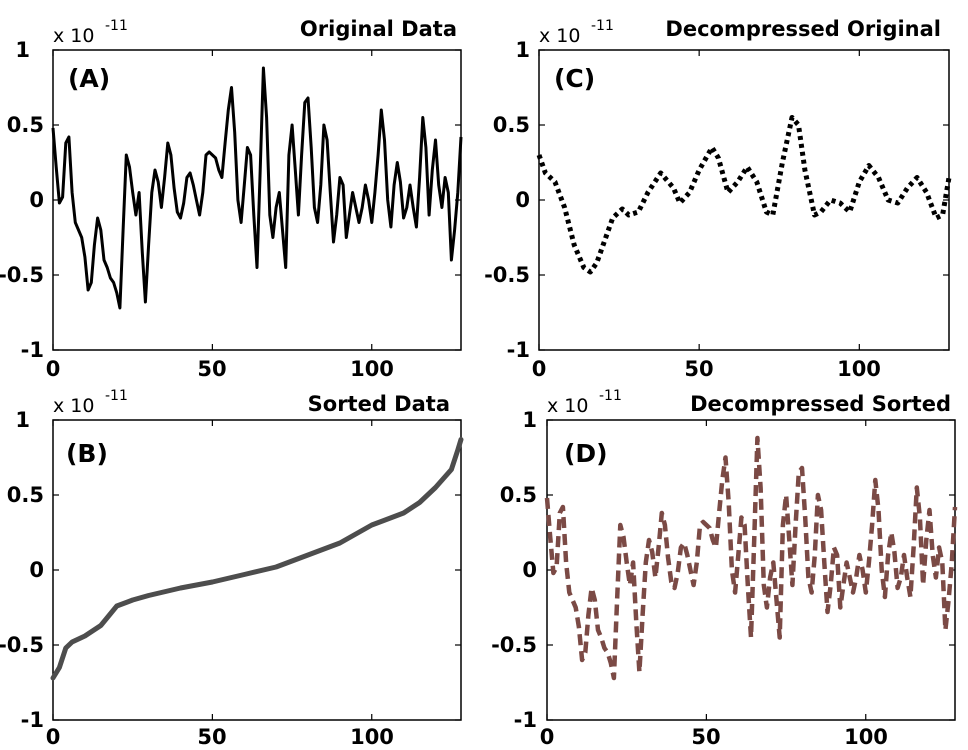 This screenshot has width=968, height=750. What do you see at coordinates (859, 369) in the screenshot?
I see `panel-c-xtick-label-100: 100` at bounding box center [859, 369].